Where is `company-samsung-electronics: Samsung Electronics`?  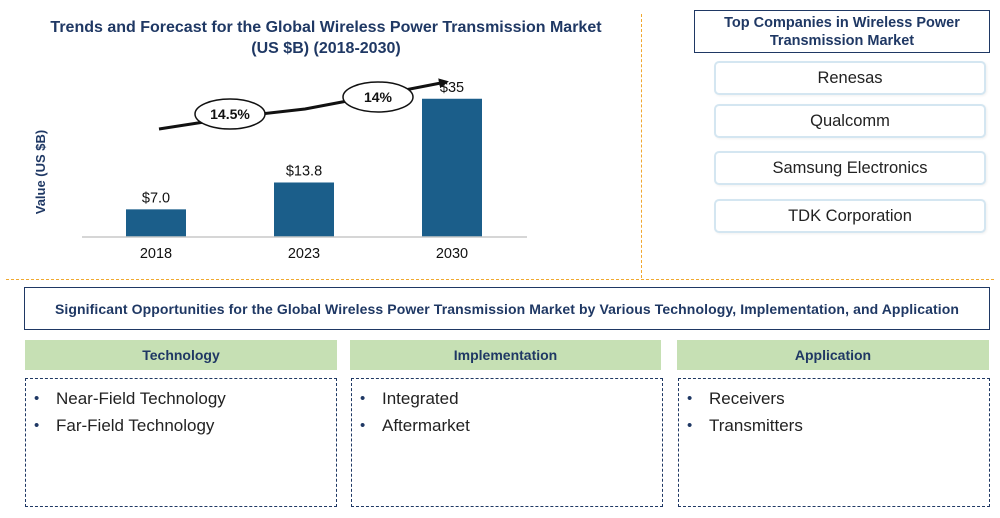 company-samsung-electronics: Samsung Electronics is located at coordinates (850, 168).